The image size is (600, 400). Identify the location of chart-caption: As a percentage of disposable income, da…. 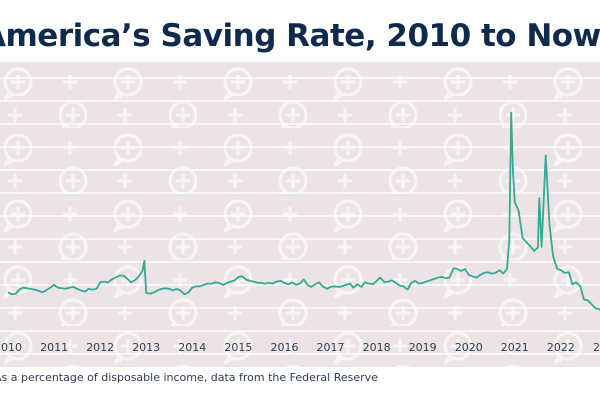
(189, 377).